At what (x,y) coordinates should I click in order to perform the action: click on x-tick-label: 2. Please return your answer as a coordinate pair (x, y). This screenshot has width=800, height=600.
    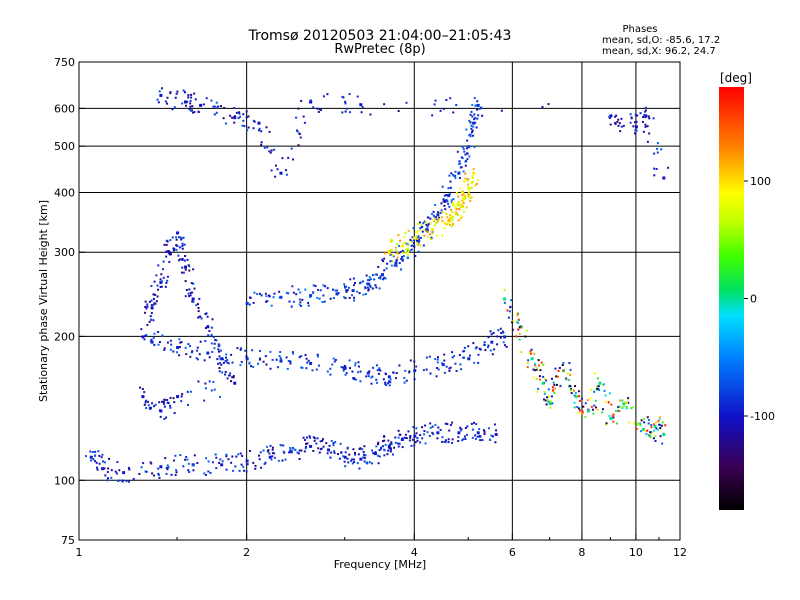
    Looking at the image, I should click on (246, 552).